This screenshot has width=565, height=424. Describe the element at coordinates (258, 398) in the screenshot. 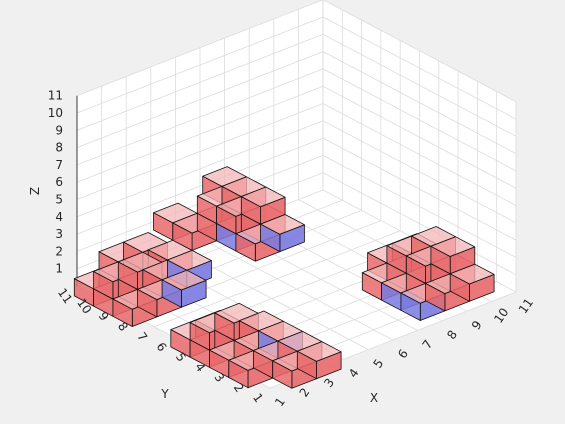

I see `y-tick-label: 1` at that location.